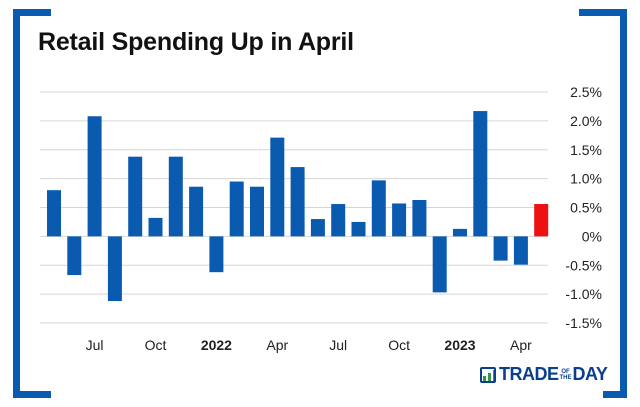  Describe the element at coordinates (586, 121) in the screenshot. I see `y-tick-label: 2.0%` at that location.